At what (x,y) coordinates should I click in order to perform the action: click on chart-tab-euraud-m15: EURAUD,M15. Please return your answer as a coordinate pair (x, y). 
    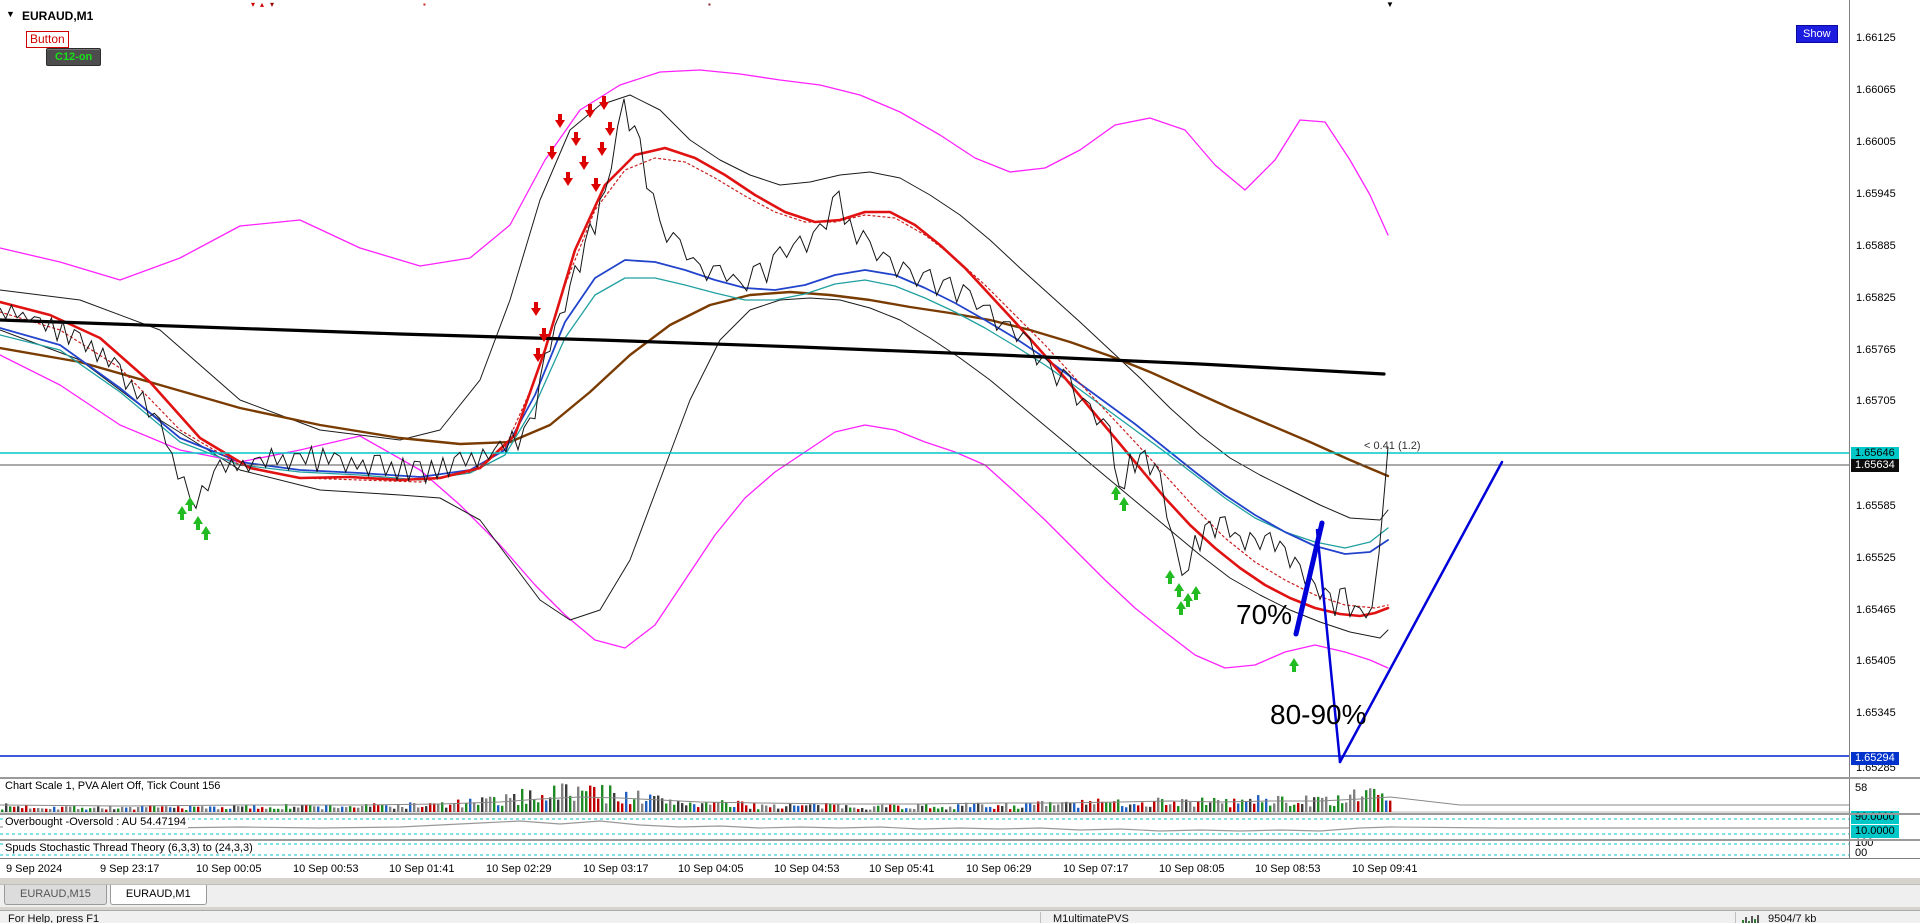
    Looking at the image, I should click on (55, 895).